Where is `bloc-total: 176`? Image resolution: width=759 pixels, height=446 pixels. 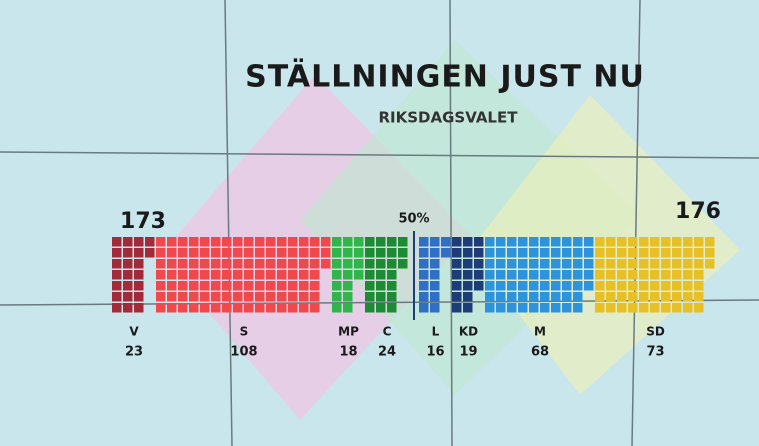
bloc-total: 176 is located at coordinates (698, 211).